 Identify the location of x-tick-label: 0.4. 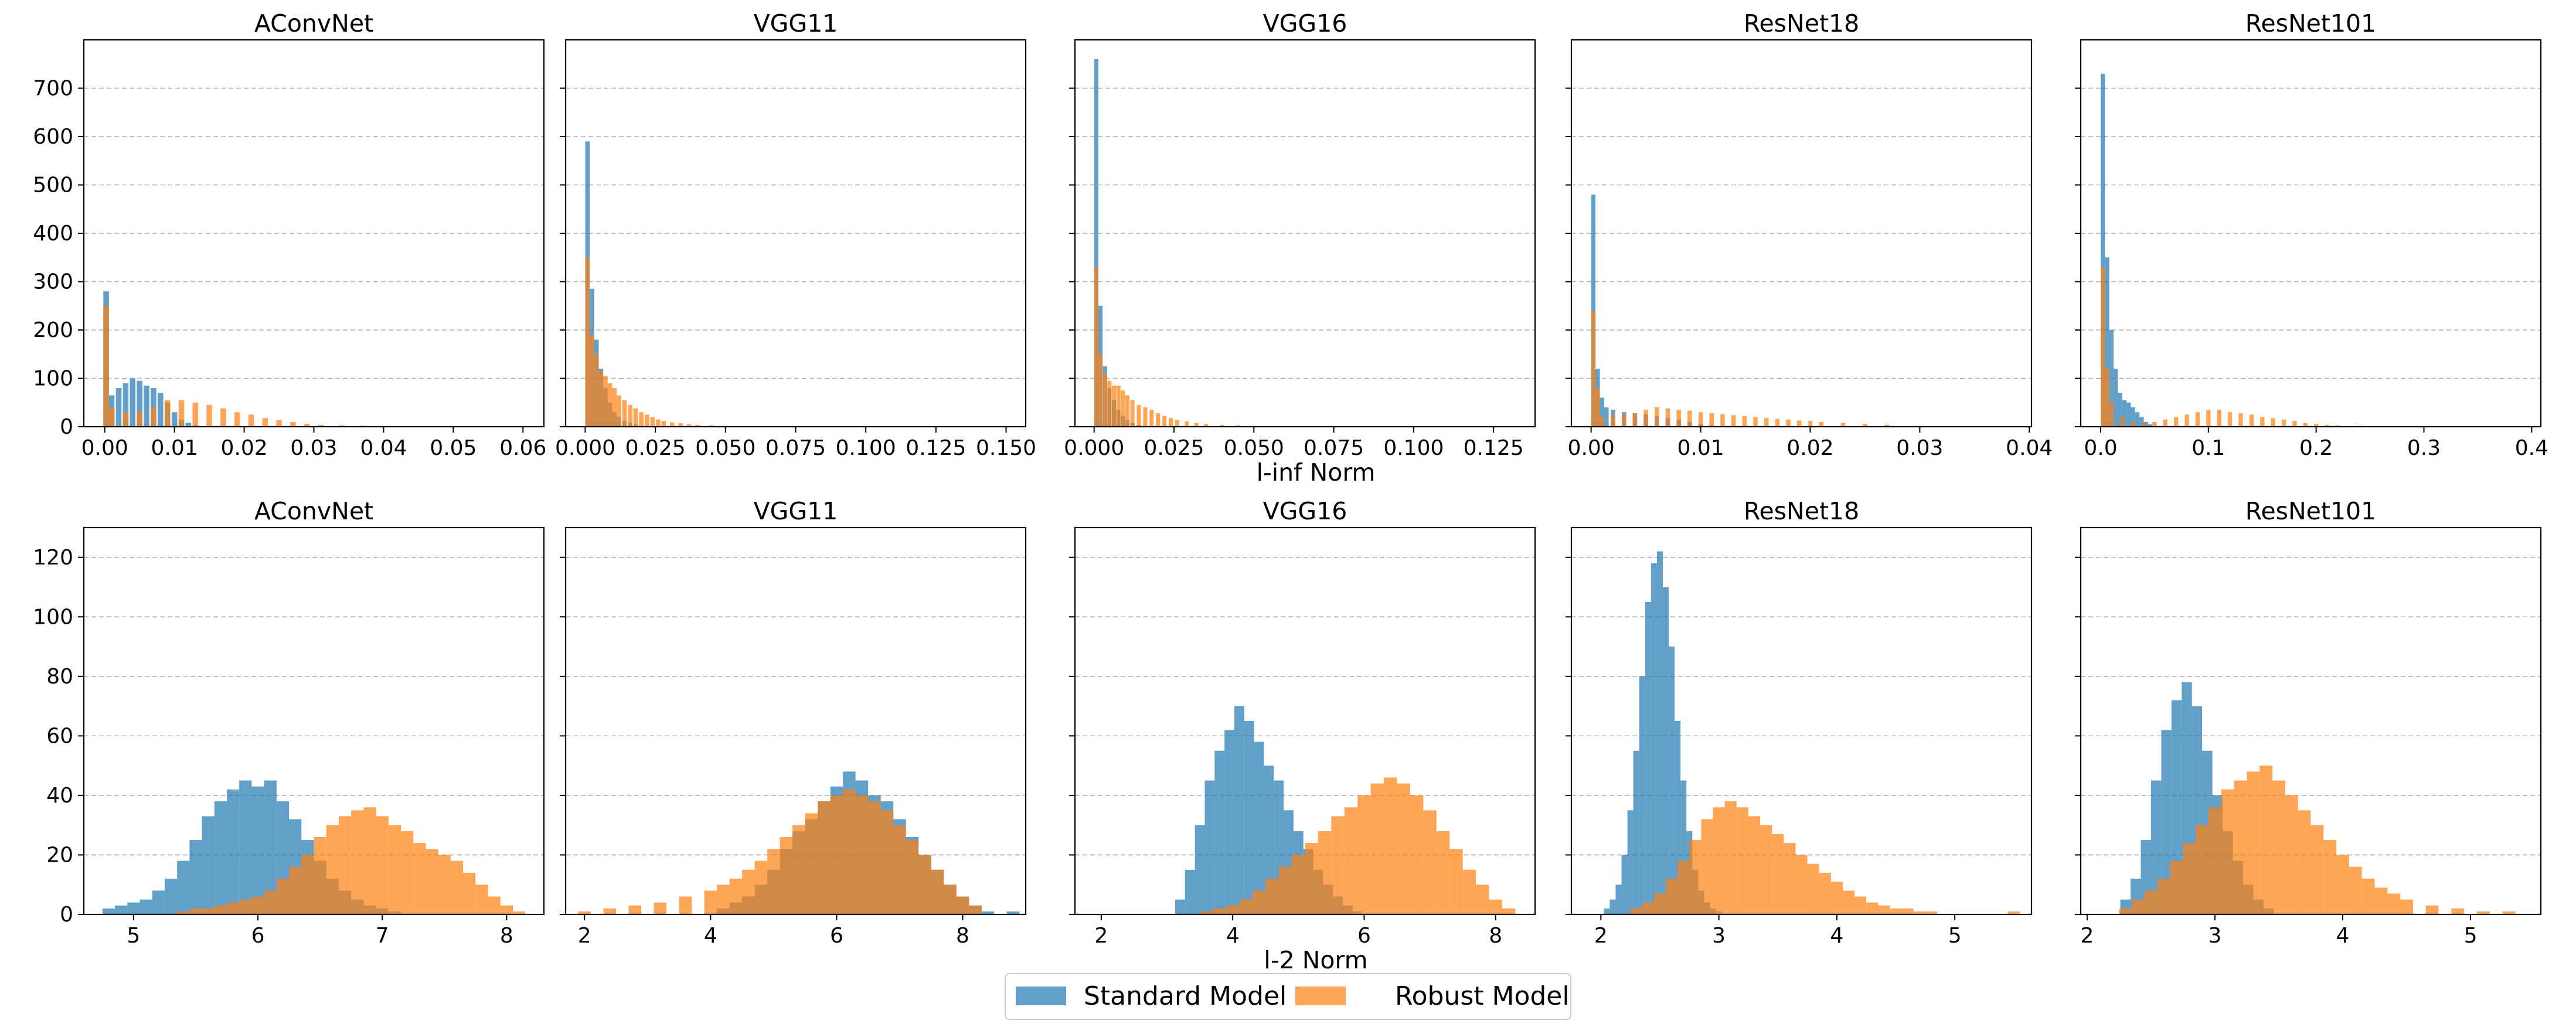
(2531, 448).